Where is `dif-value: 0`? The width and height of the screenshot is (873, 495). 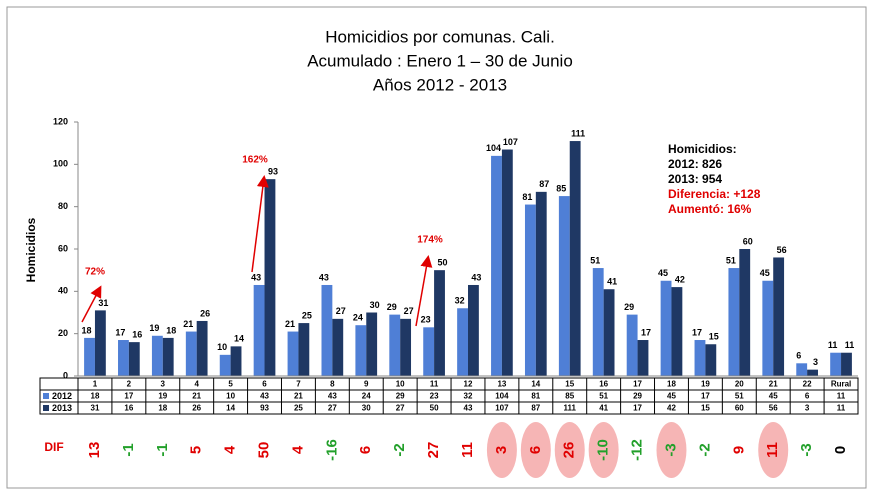
dif-value: 0 is located at coordinates (840, 450).